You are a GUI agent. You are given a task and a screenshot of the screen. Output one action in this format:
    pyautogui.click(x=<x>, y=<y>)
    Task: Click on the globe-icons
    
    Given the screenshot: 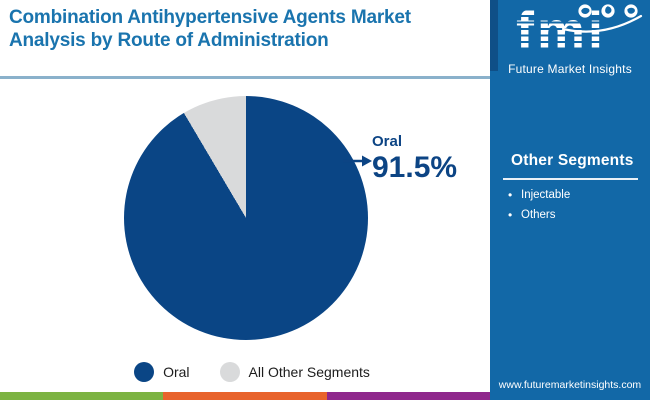 What is the action you would take?
    pyautogui.click(x=608, y=11)
    